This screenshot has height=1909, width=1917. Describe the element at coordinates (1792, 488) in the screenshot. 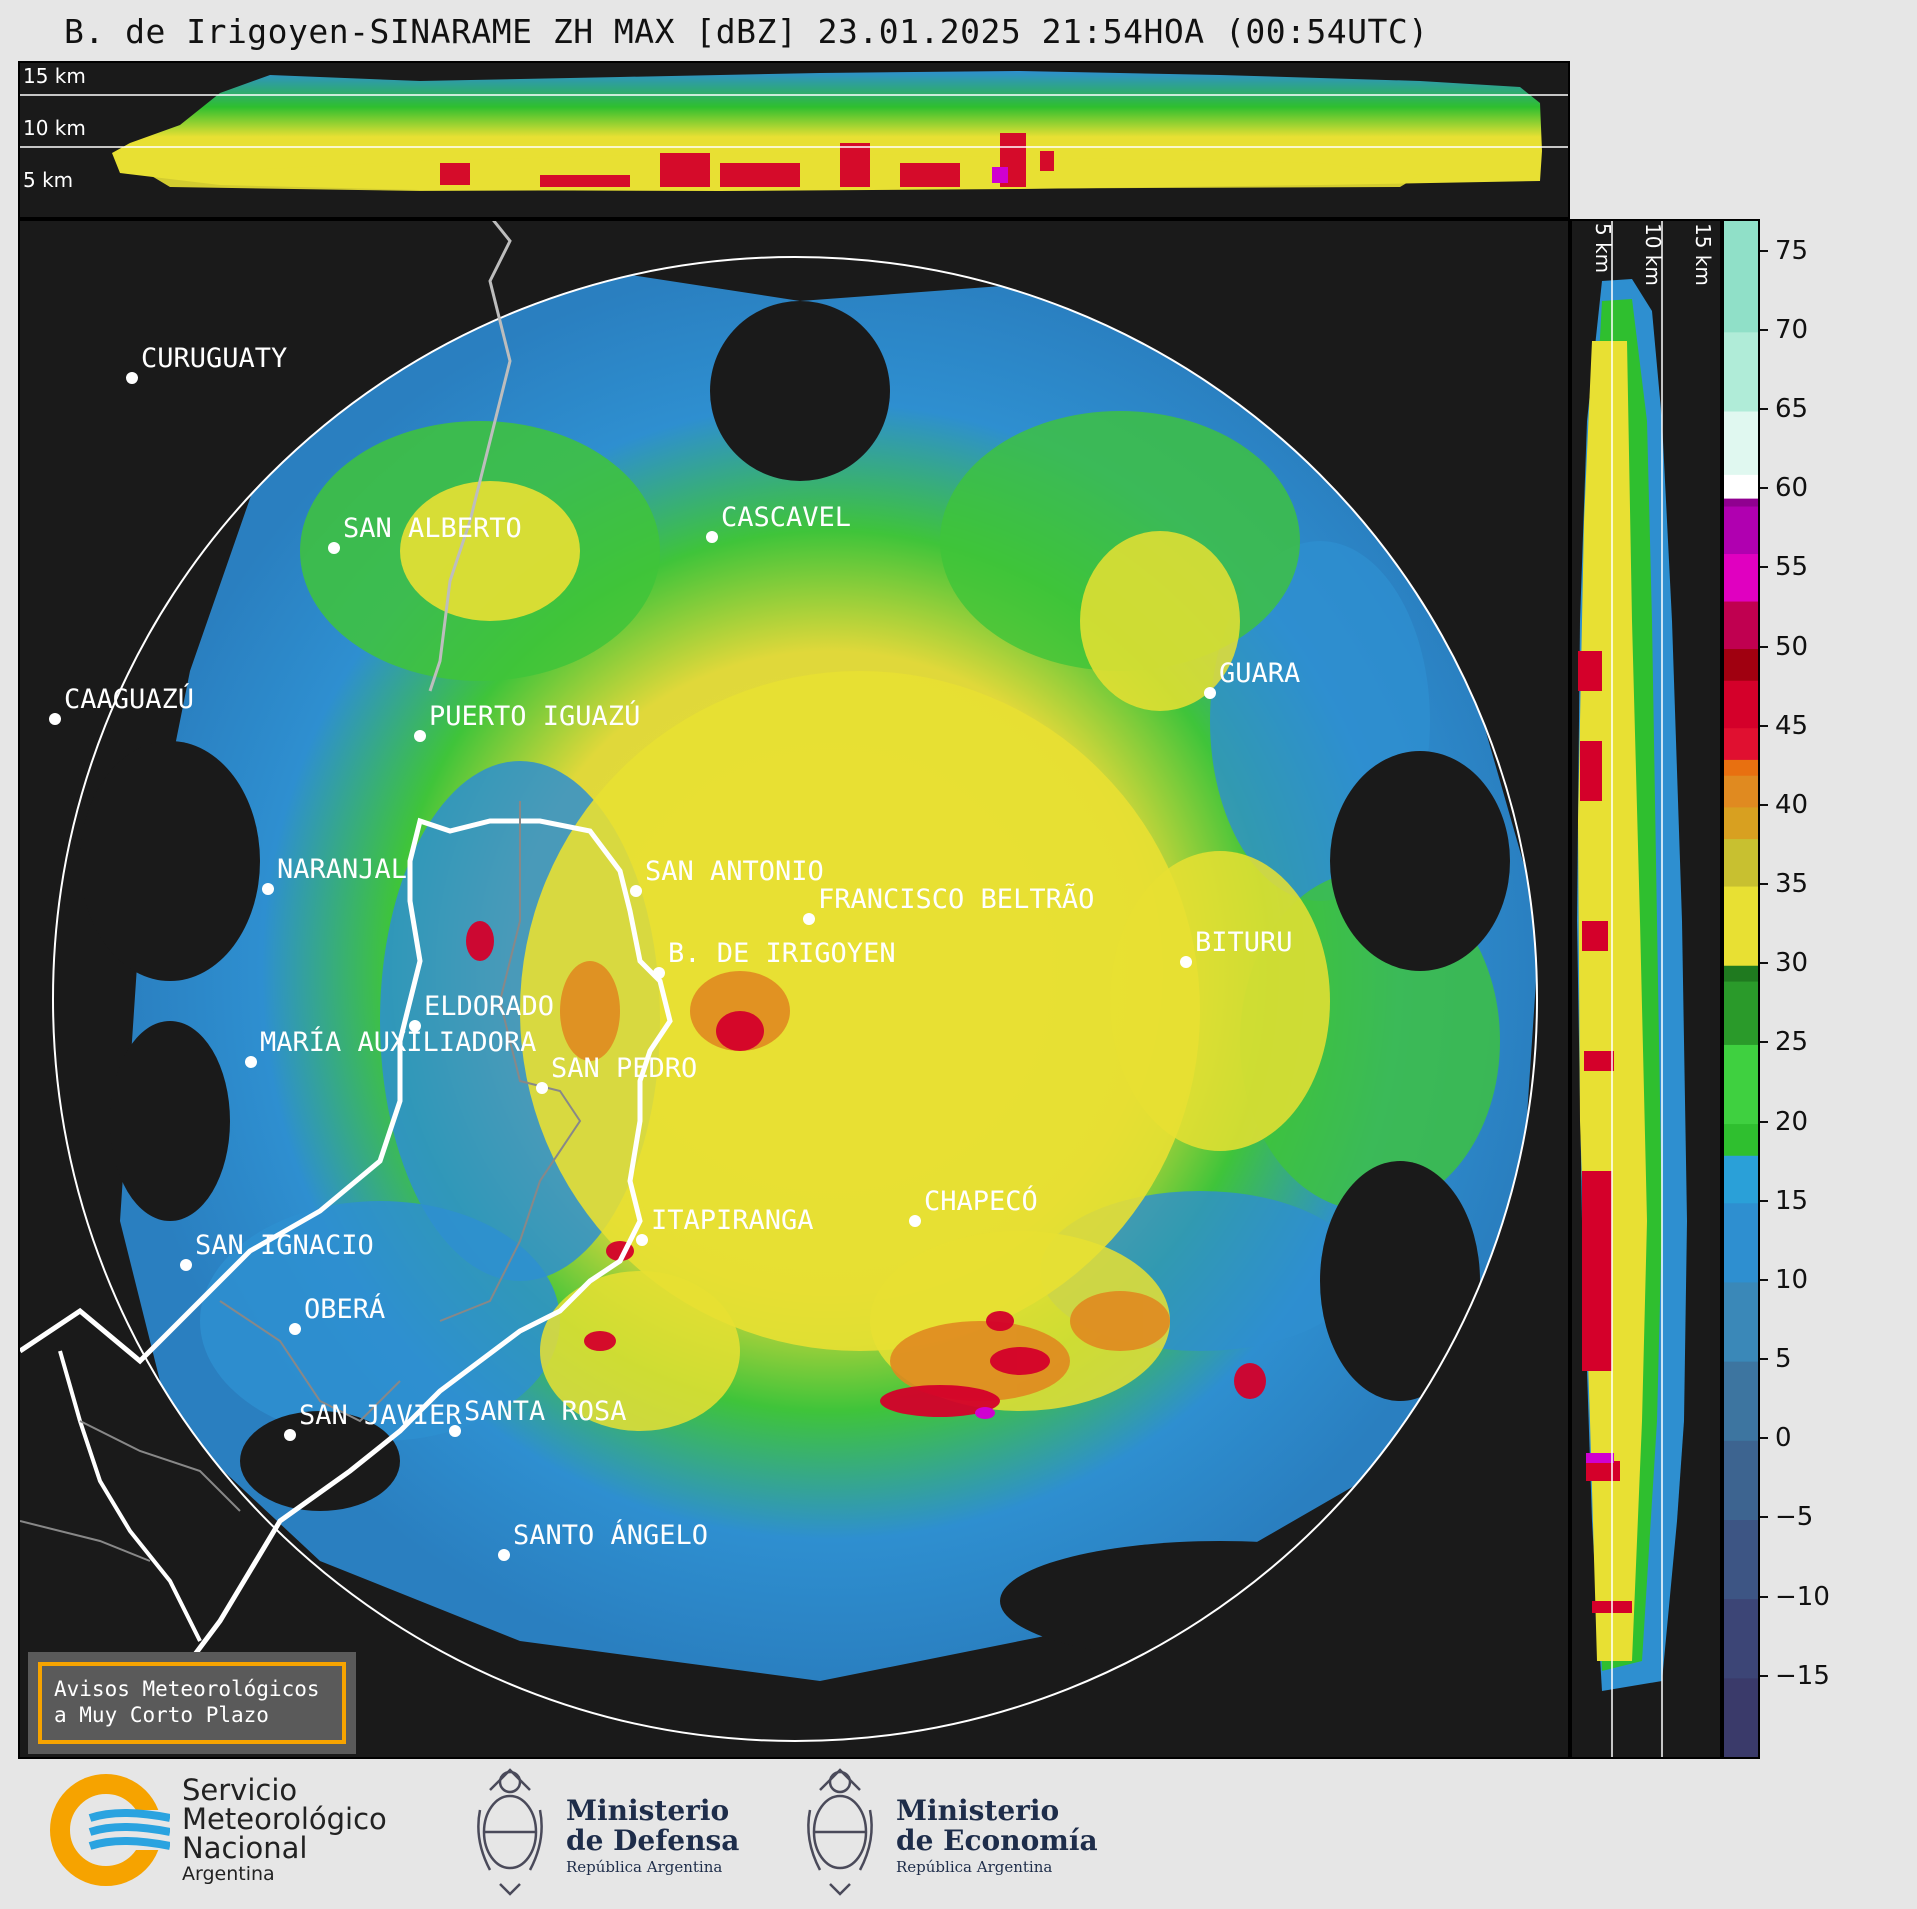

I see `colorbar-tick-label: 60` at that location.